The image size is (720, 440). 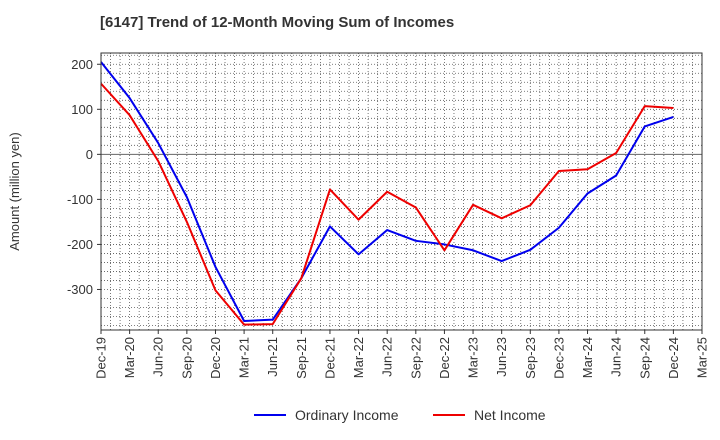 What do you see at coordinates (129, 357) in the screenshot?
I see `x-tick-label: Mar-20` at bounding box center [129, 357].